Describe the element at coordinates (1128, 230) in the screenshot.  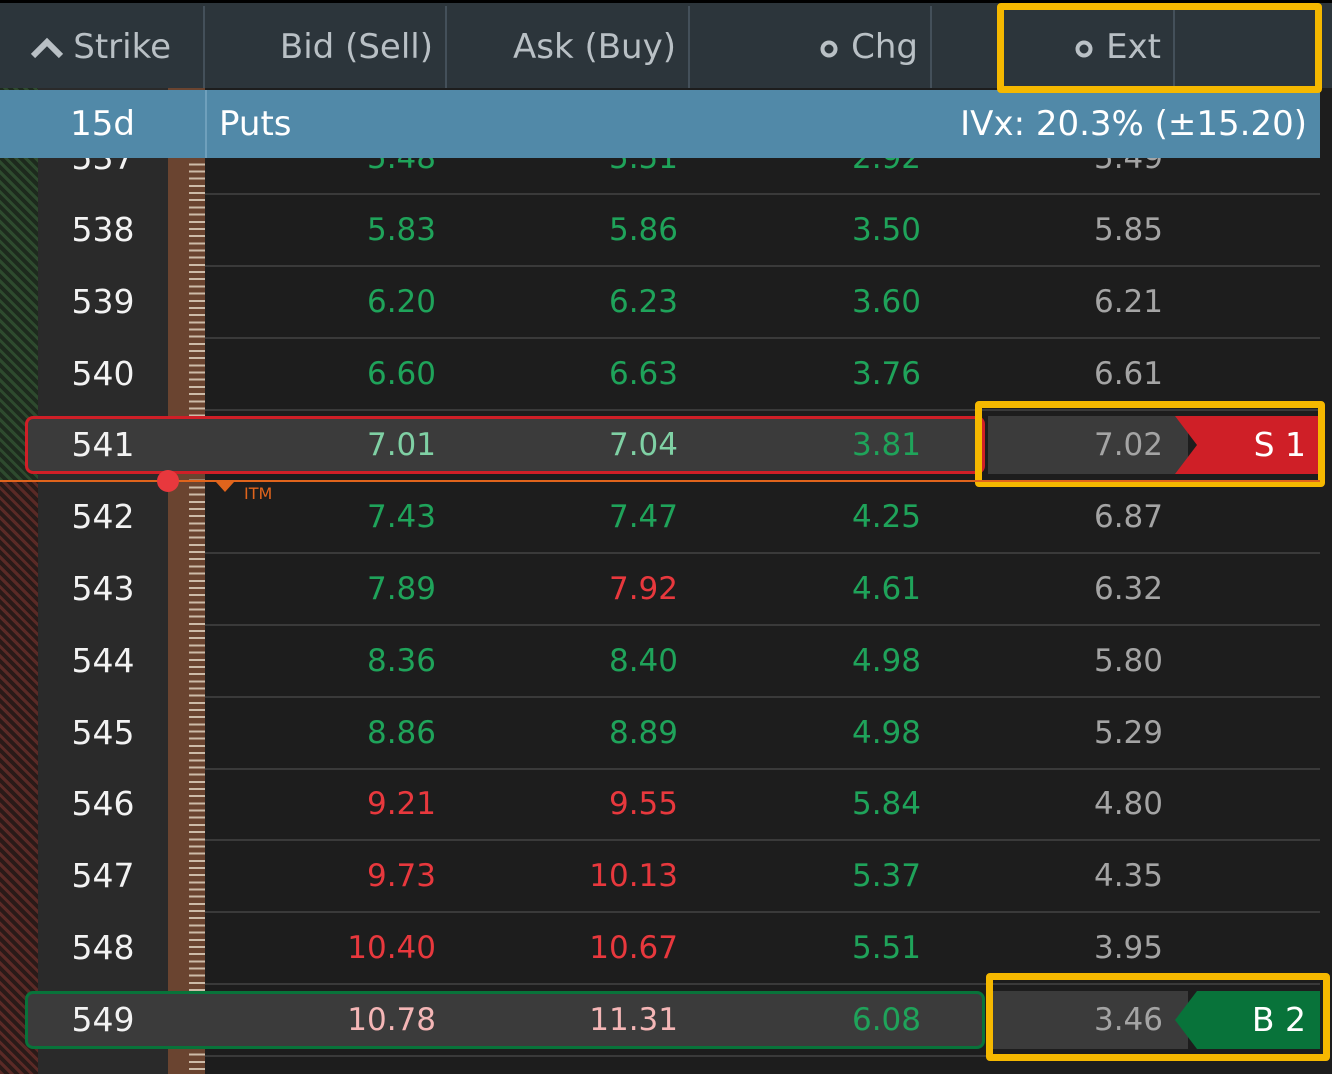
I see `ext: 5.85` at that location.